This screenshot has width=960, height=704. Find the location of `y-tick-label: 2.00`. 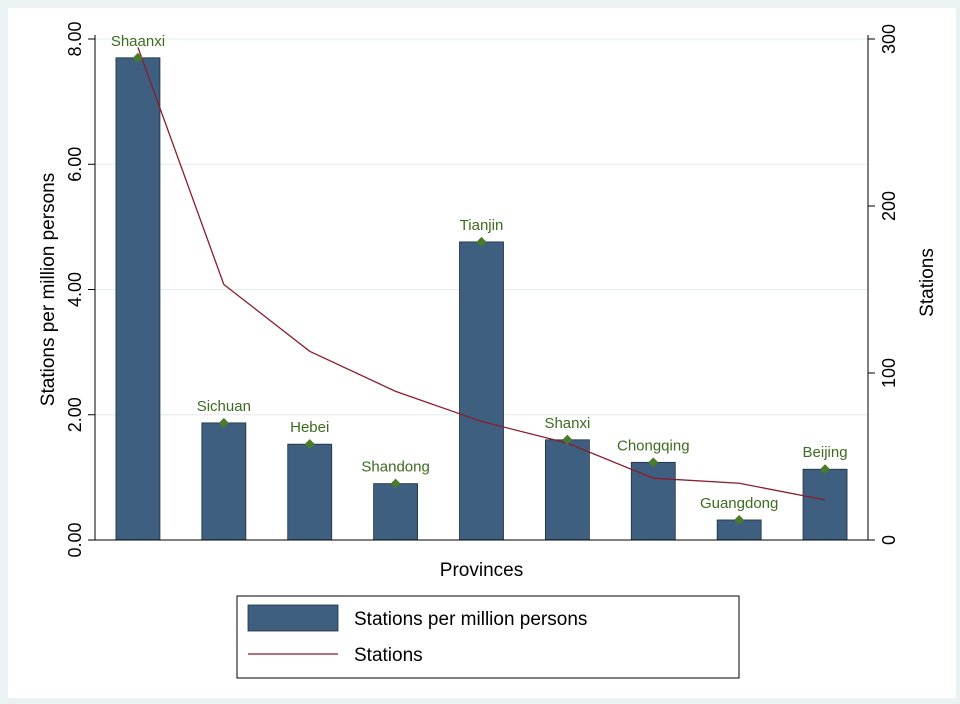

y-tick-label: 2.00 is located at coordinates (75, 414).